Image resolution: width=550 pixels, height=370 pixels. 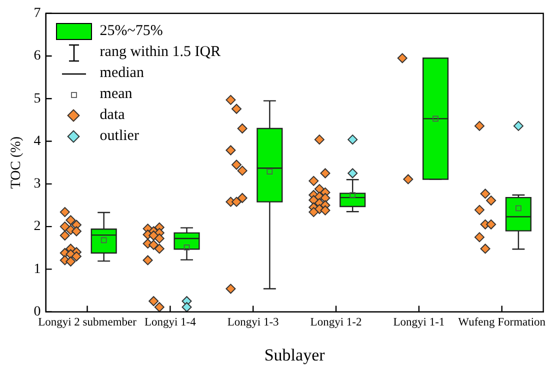 I want to click on y-tick-label: 3, so click(x=37, y=184).